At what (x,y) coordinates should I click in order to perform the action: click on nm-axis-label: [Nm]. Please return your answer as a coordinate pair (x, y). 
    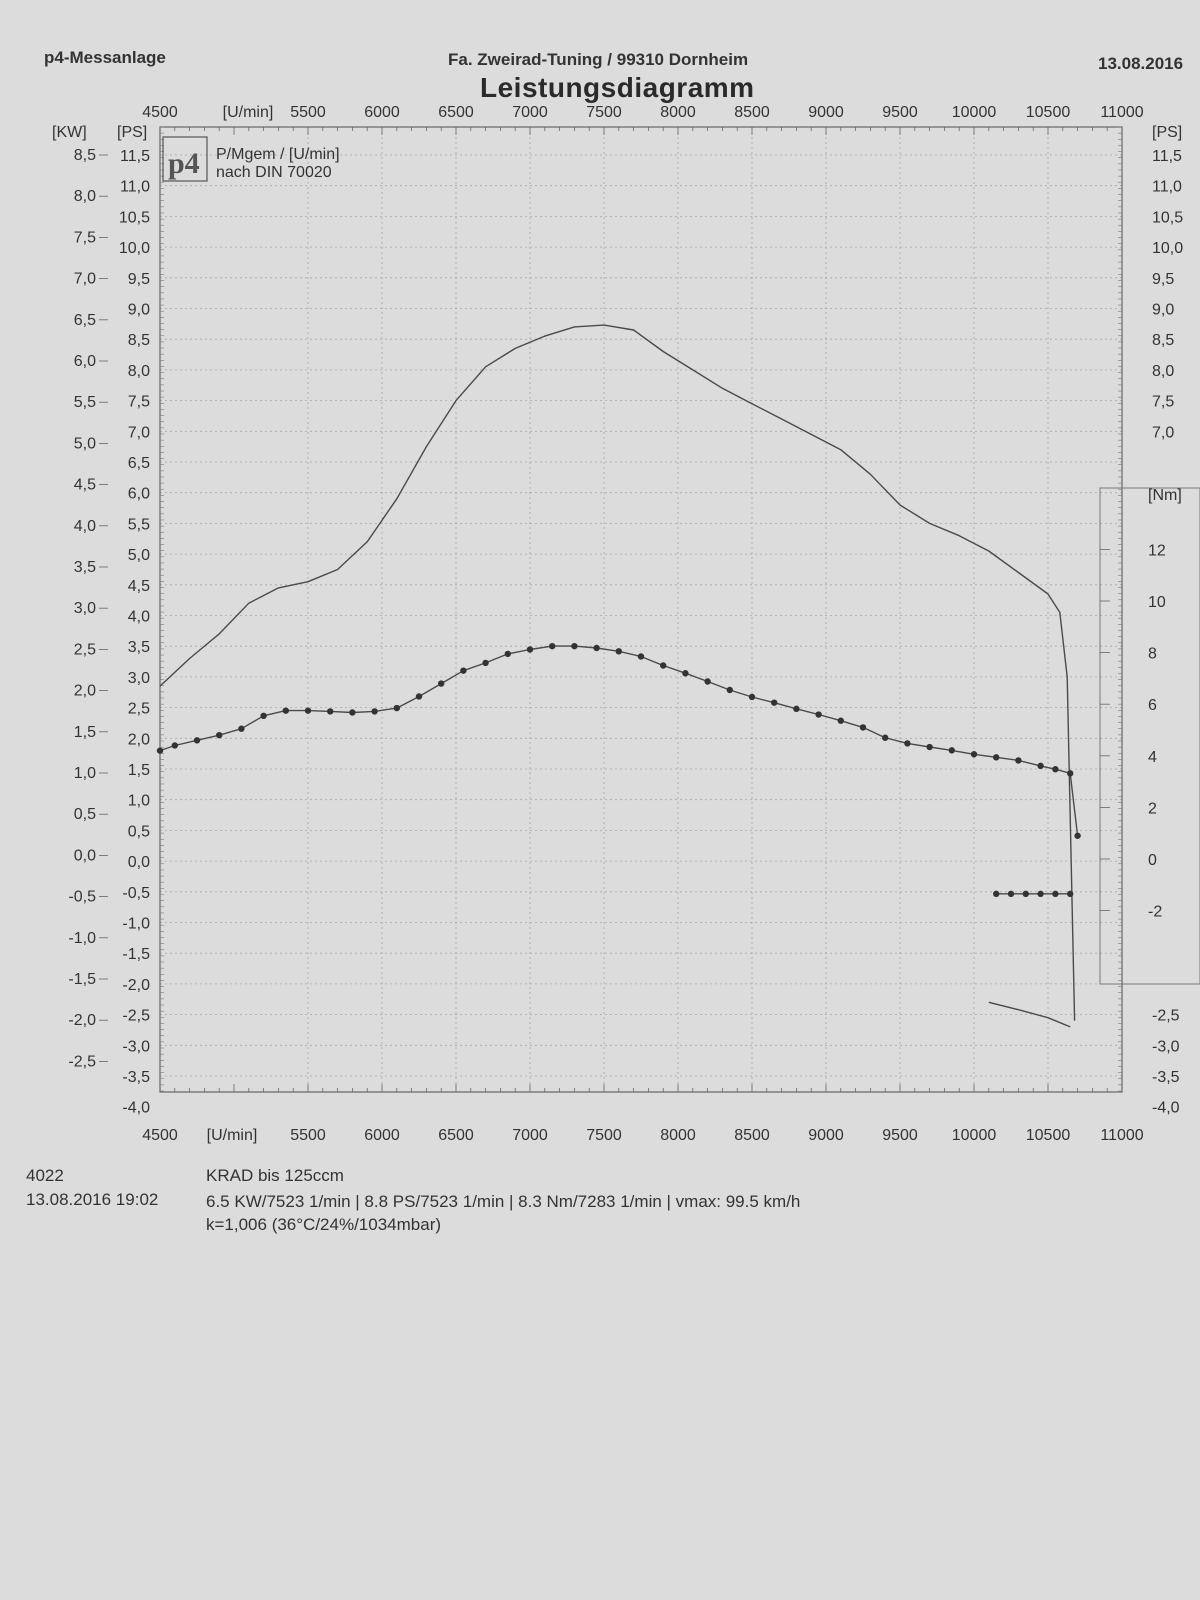
    Looking at the image, I should click on (1165, 495).